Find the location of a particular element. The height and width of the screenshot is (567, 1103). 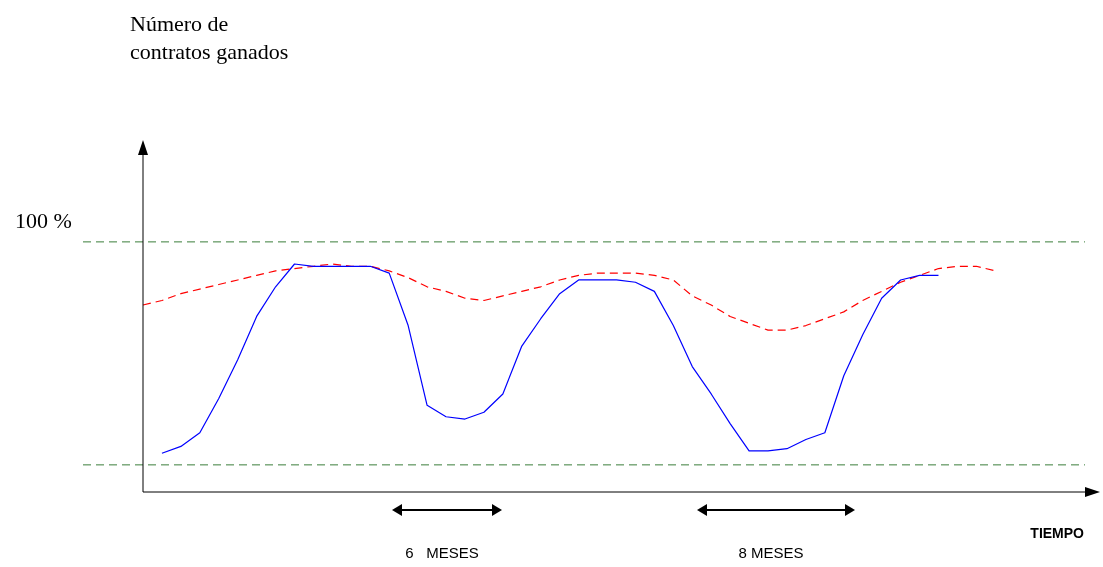

text: 6 MESES is located at coordinates (442, 552).